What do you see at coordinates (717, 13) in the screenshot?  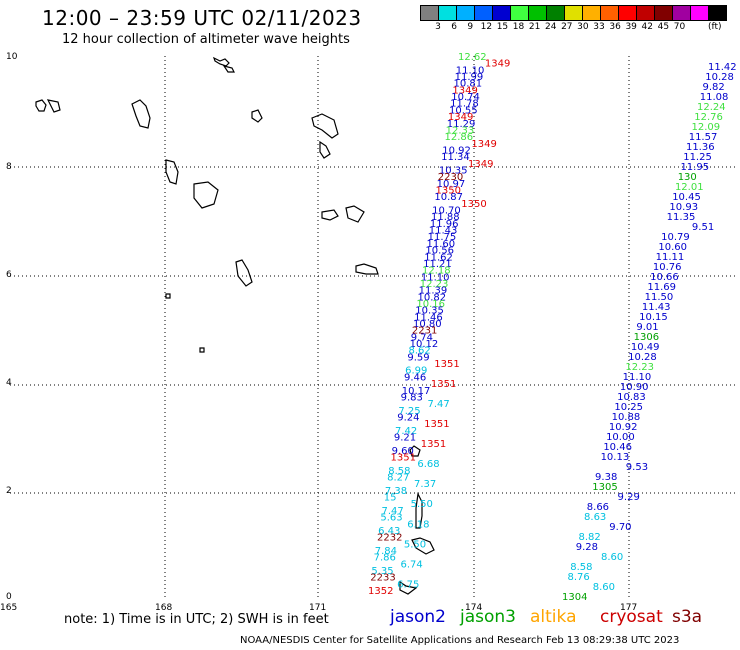 I see `color-swatch` at bounding box center [717, 13].